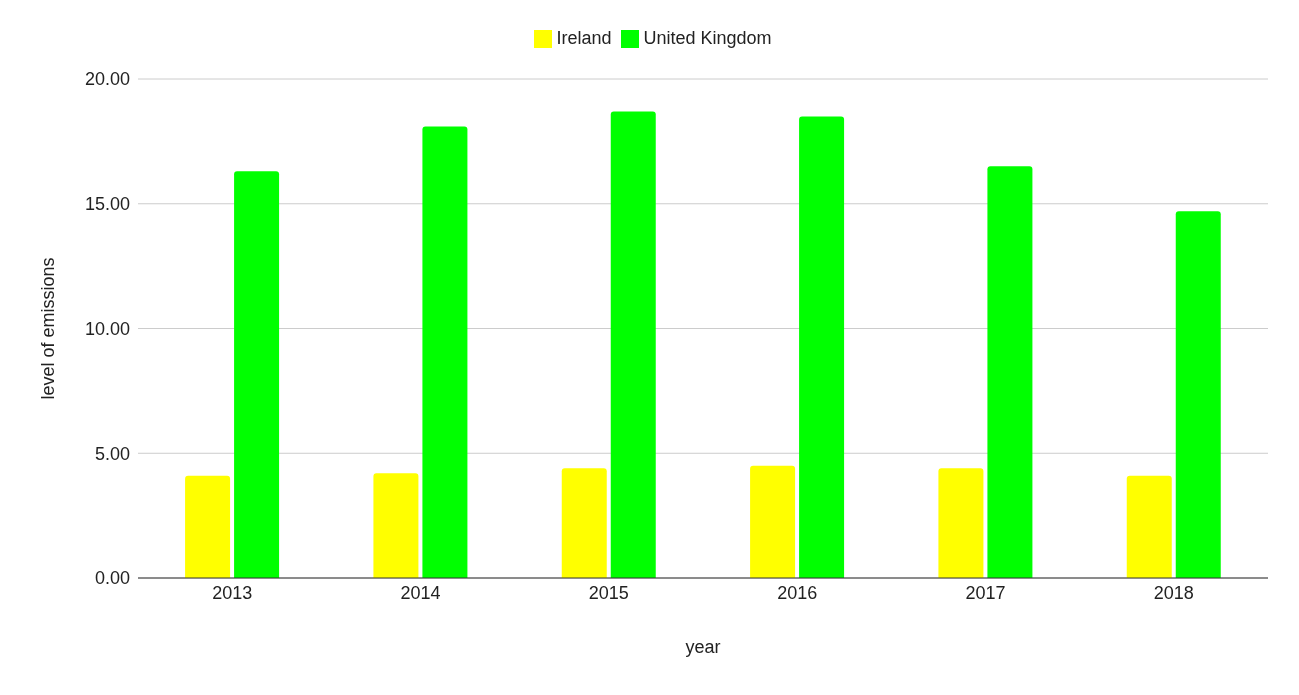 The image size is (1299, 695). What do you see at coordinates (608, 592) in the screenshot?
I see `x-tick-label: 2015` at bounding box center [608, 592].